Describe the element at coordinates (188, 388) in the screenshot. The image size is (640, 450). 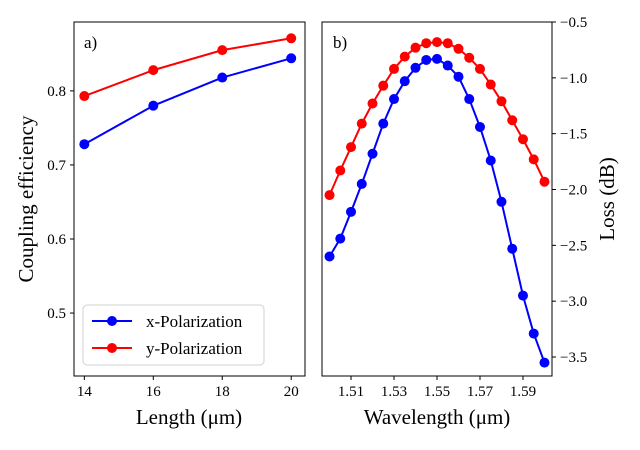
I see `panel-a-x-ticks: 14 16 18 20` at that location.